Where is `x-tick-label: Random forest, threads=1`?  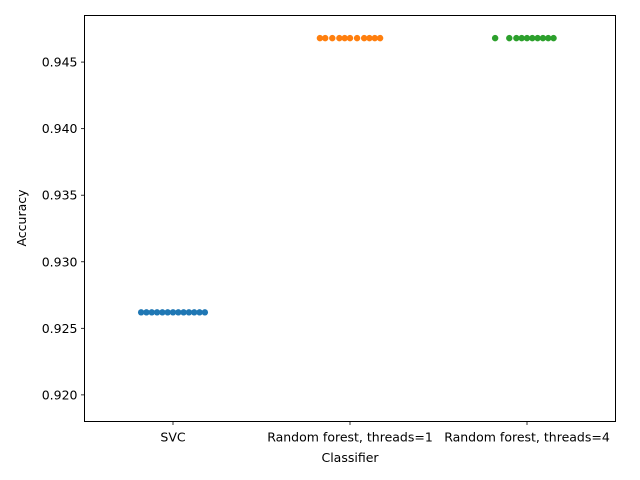 x-tick-label: Random forest, threads=1 is located at coordinates (350, 437).